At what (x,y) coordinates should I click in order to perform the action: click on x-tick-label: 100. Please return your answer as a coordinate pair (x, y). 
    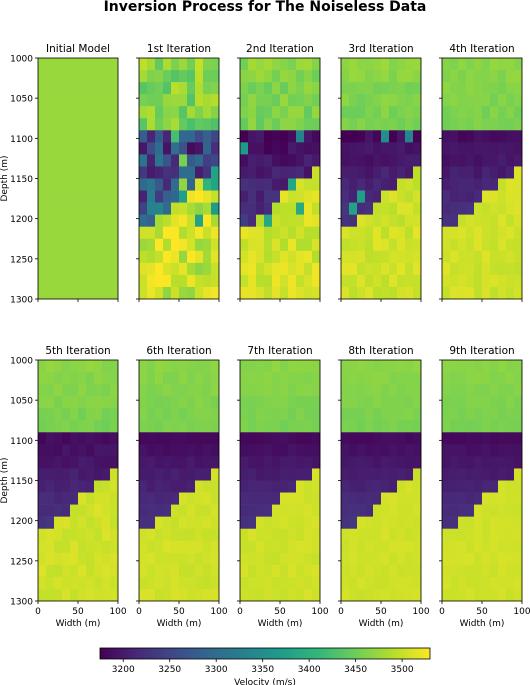
    Looking at the image, I should click on (521, 612).